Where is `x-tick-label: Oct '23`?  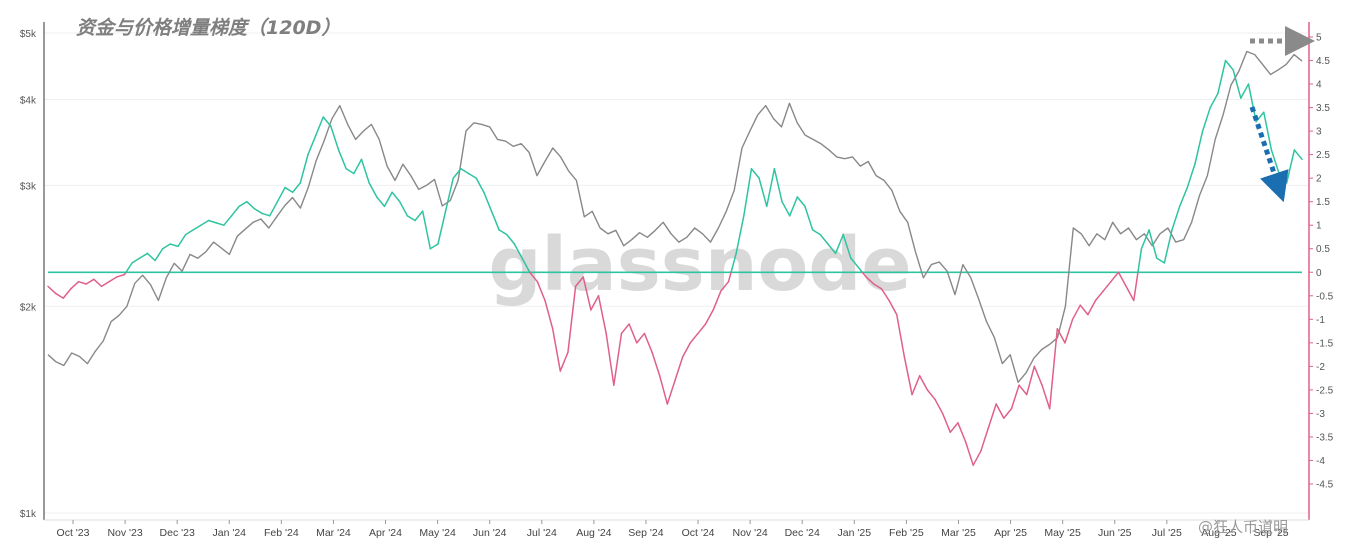 x-tick-label: Oct '23 is located at coordinates (73, 533).